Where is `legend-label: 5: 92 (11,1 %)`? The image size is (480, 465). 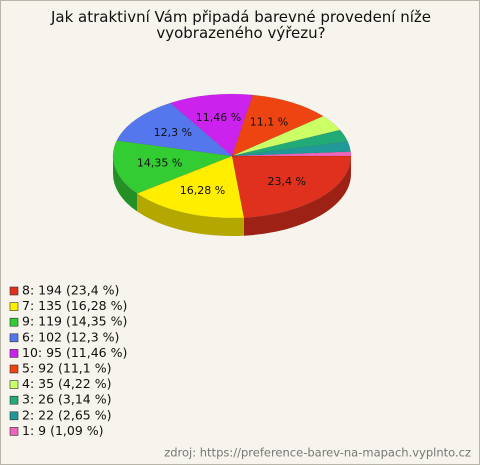
legend-label: 5: 92 (11,1 %) is located at coordinates (66, 368).